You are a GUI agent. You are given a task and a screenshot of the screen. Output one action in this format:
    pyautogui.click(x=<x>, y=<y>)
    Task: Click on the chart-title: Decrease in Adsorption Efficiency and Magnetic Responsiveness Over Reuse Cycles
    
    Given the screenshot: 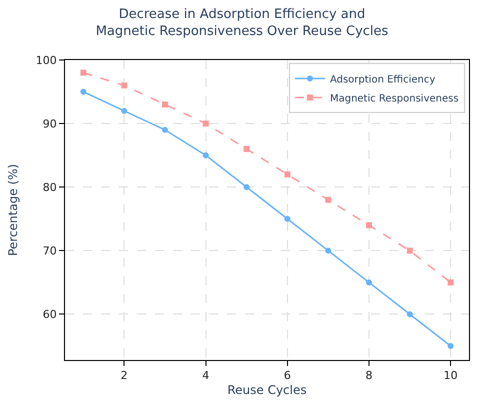 What is the action you would take?
    pyautogui.click(x=242, y=23)
    